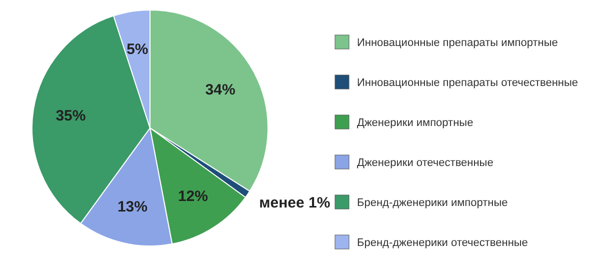  Describe the element at coordinates (467, 82) in the screenshot. I see `legend-label: Инновационные препараты отечественные` at that location.